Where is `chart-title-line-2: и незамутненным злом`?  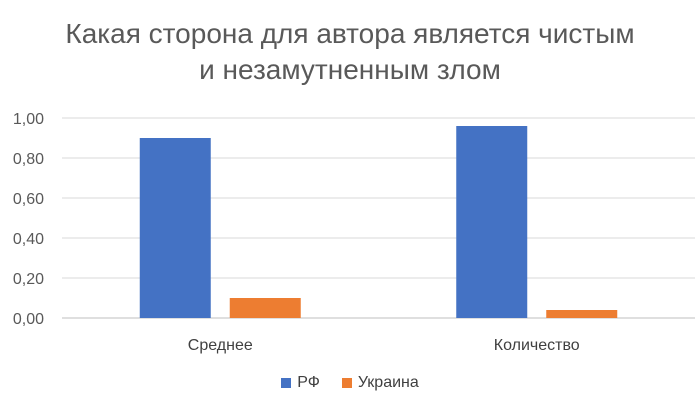
chart-title-line-2: и незамутненным злом is located at coordinates (350, 69).